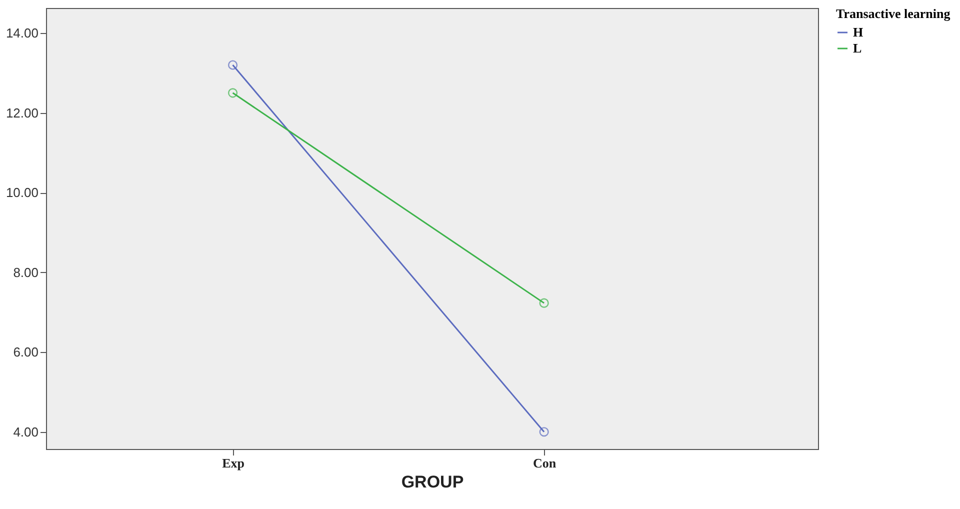 The height and width of the screenshot is (509, 960). Describe the element at coordinates (25, 432) in the screenshot. I see `y-tick-label: 4.00` at that location.